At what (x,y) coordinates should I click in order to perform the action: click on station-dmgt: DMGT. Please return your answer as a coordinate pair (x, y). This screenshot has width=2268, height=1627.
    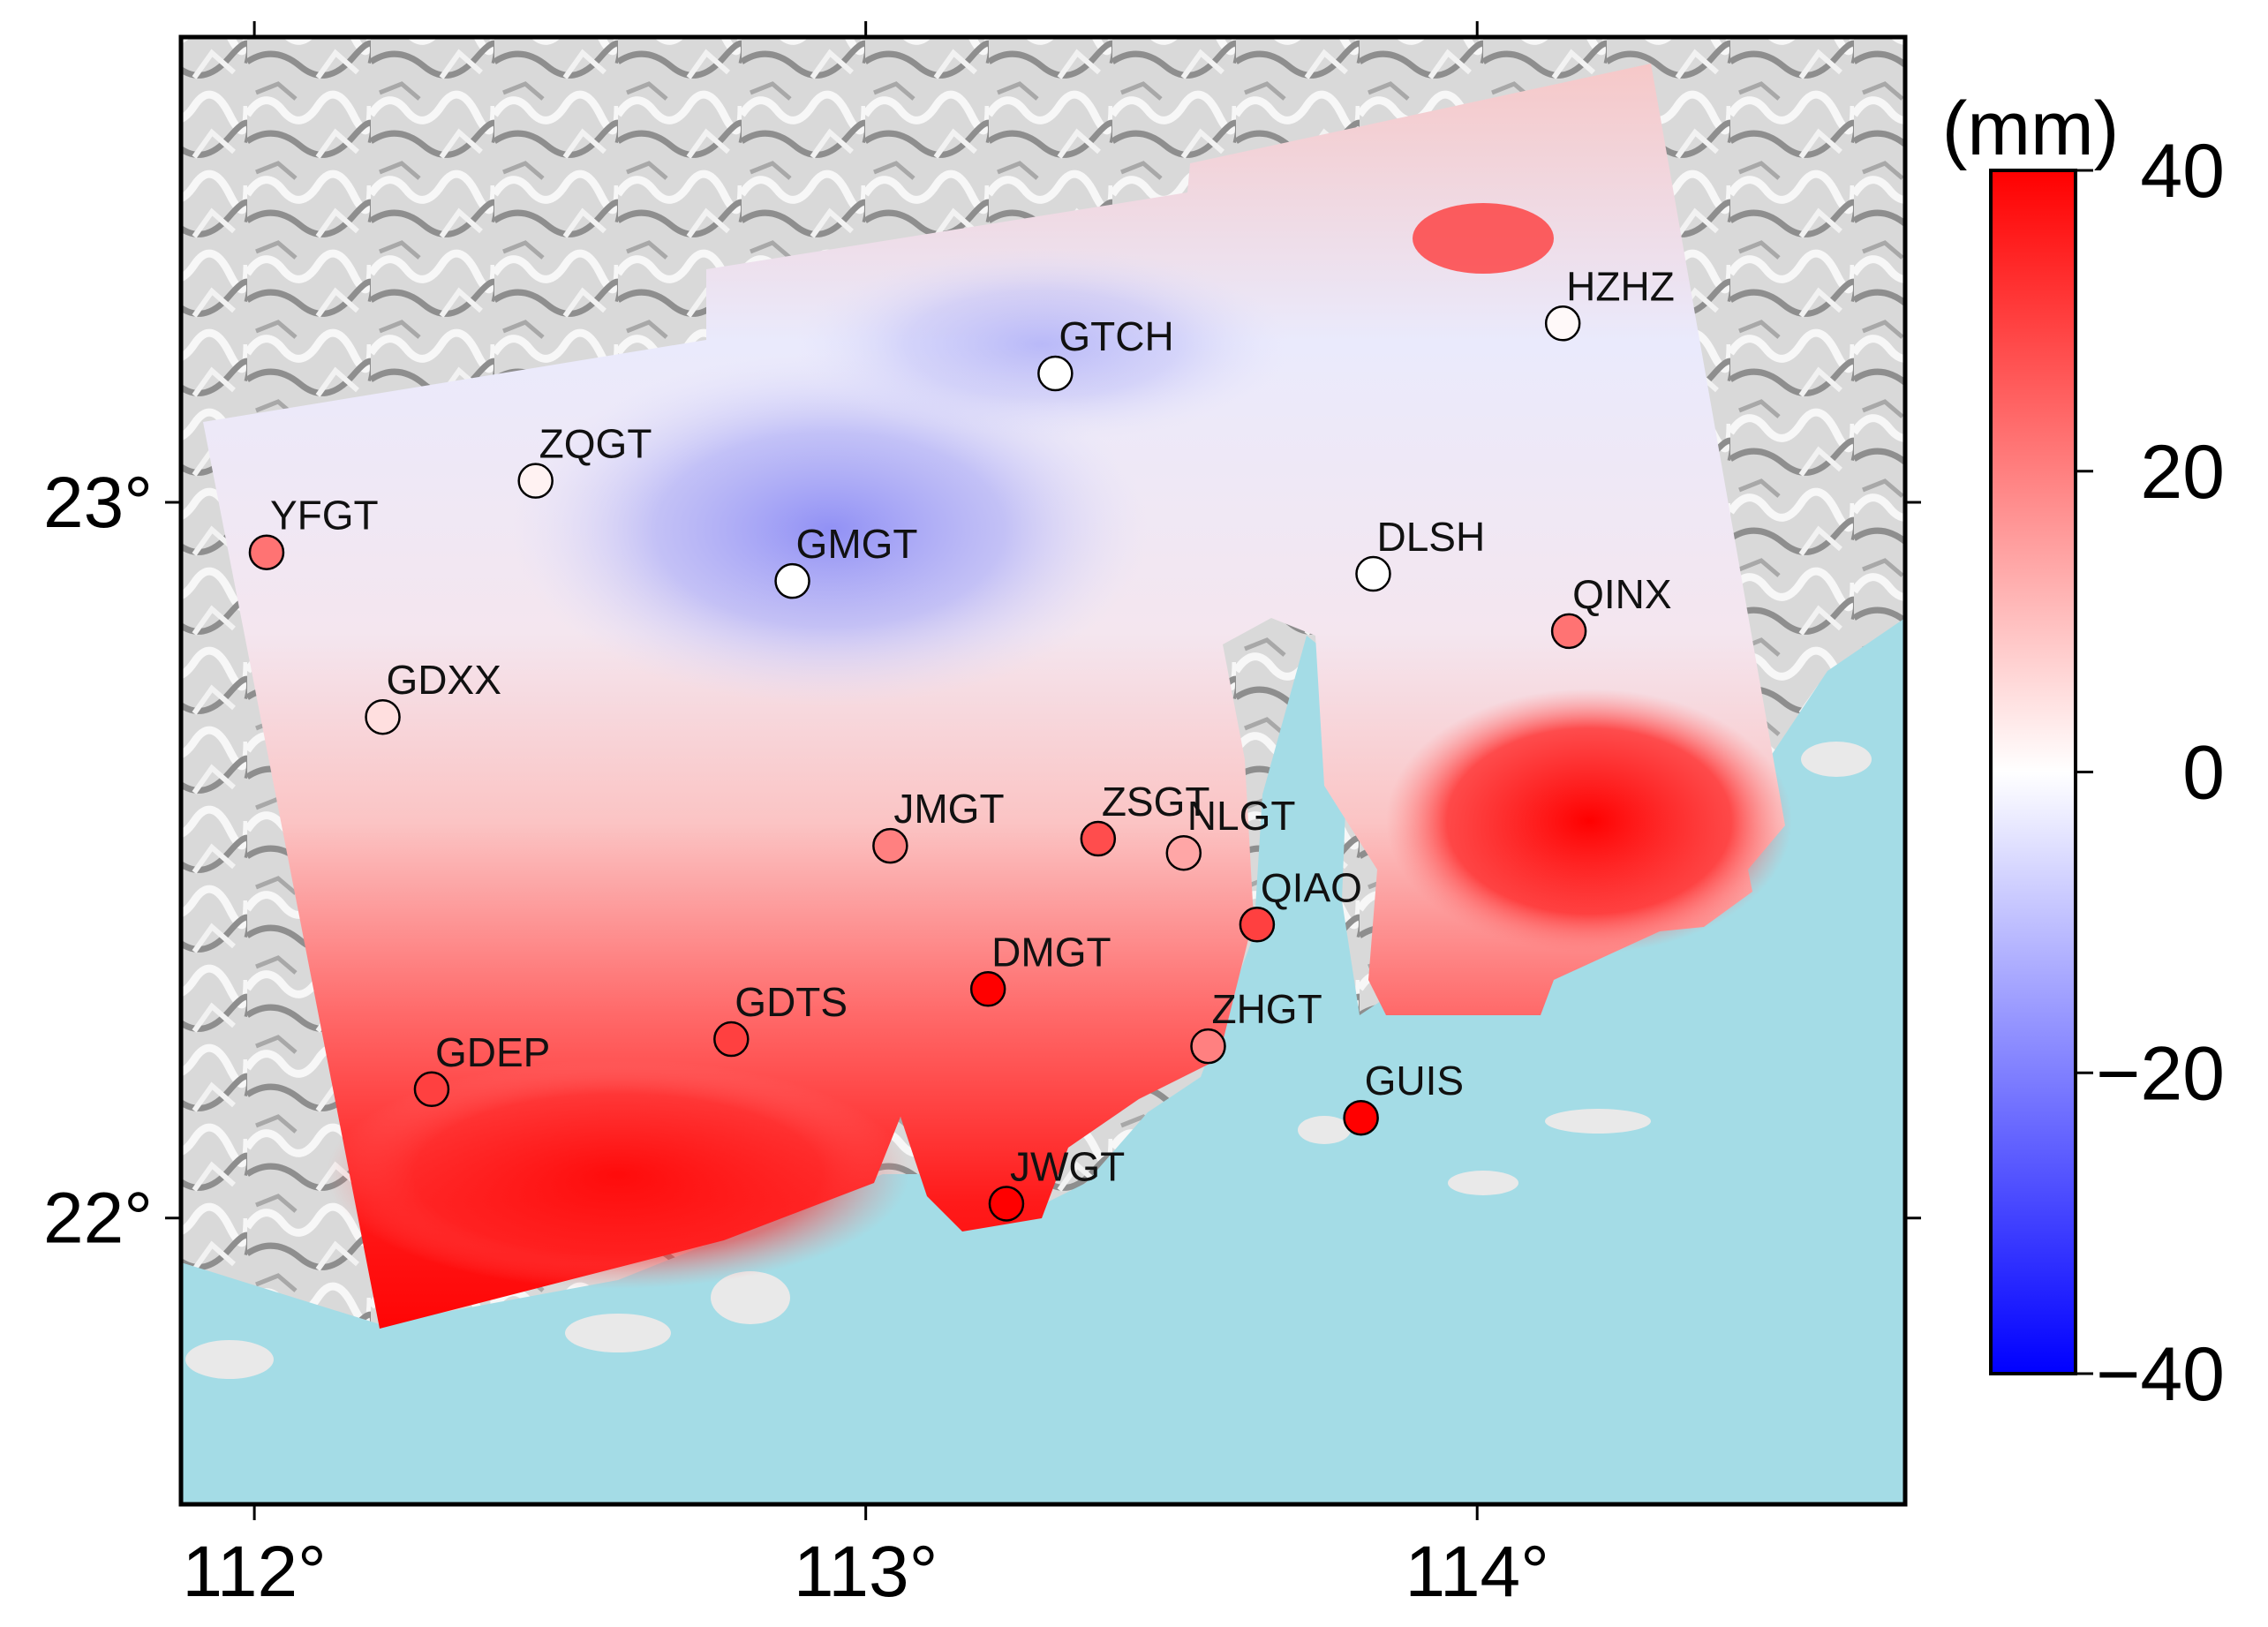
    Looking at the image, I should click on (1040, 968).